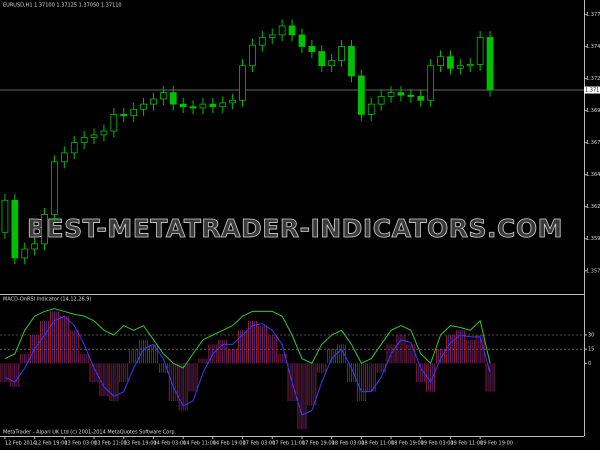  Describe the element at coordinates (407, 444) in the screenshot. I see `x-tick-label: 18 Feb 19:00` at that location.